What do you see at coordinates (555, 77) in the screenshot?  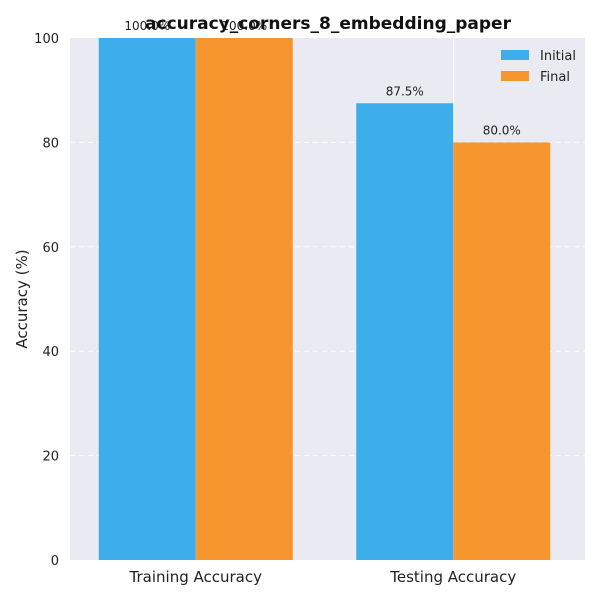 I see `legend-label-final: Final` at bounding box center [555, 77].